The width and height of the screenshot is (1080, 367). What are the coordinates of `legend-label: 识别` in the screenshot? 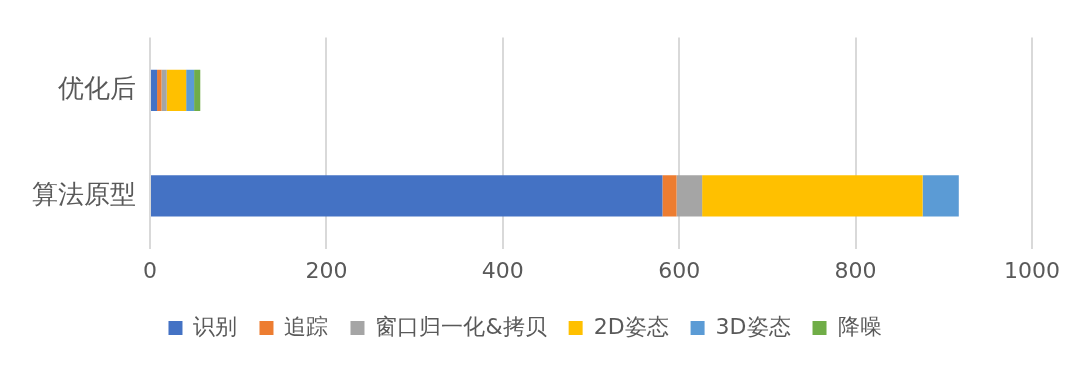 It's located at (215, 326).